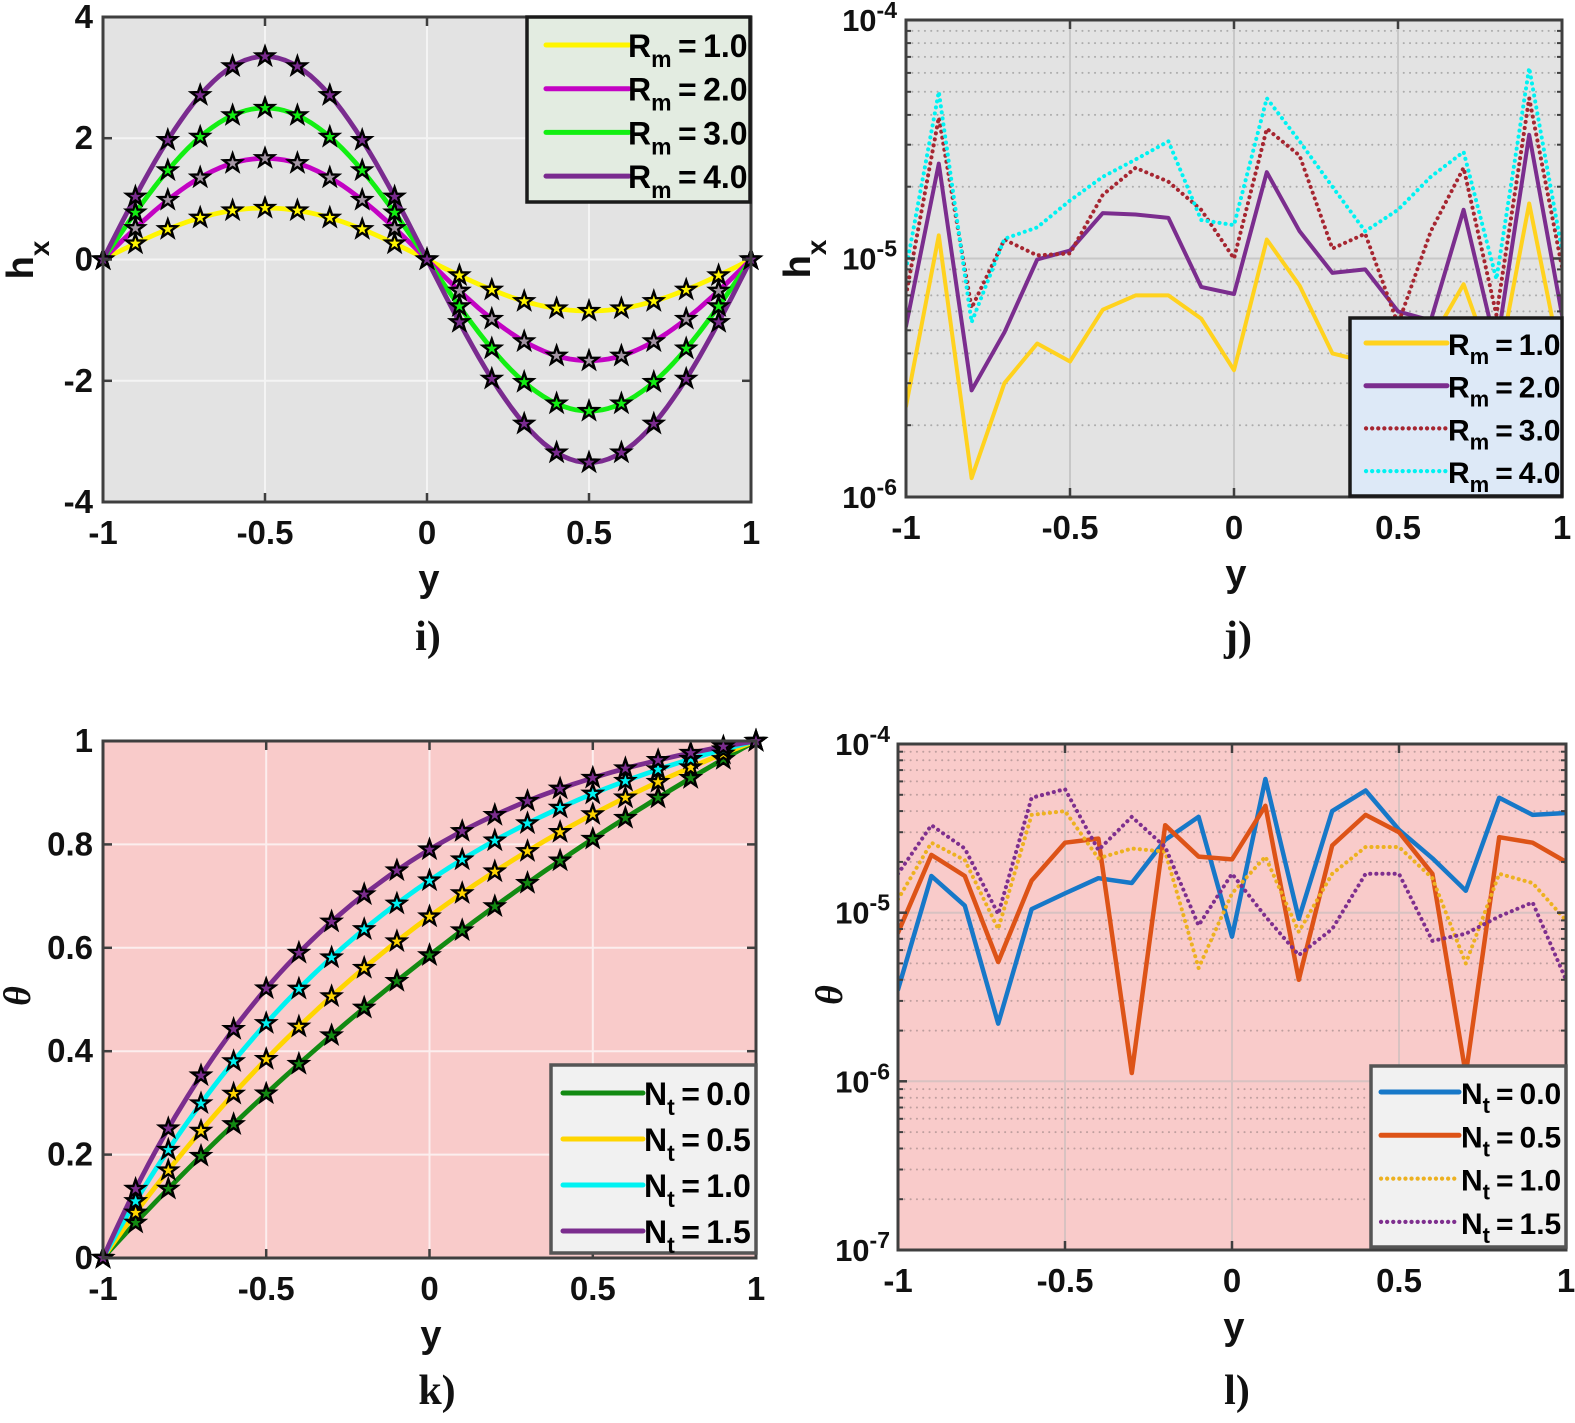  What do you see at coordinates (428, 637) in the screenshot?
I see `svg-text: i)` at bounding box center [428, 637].